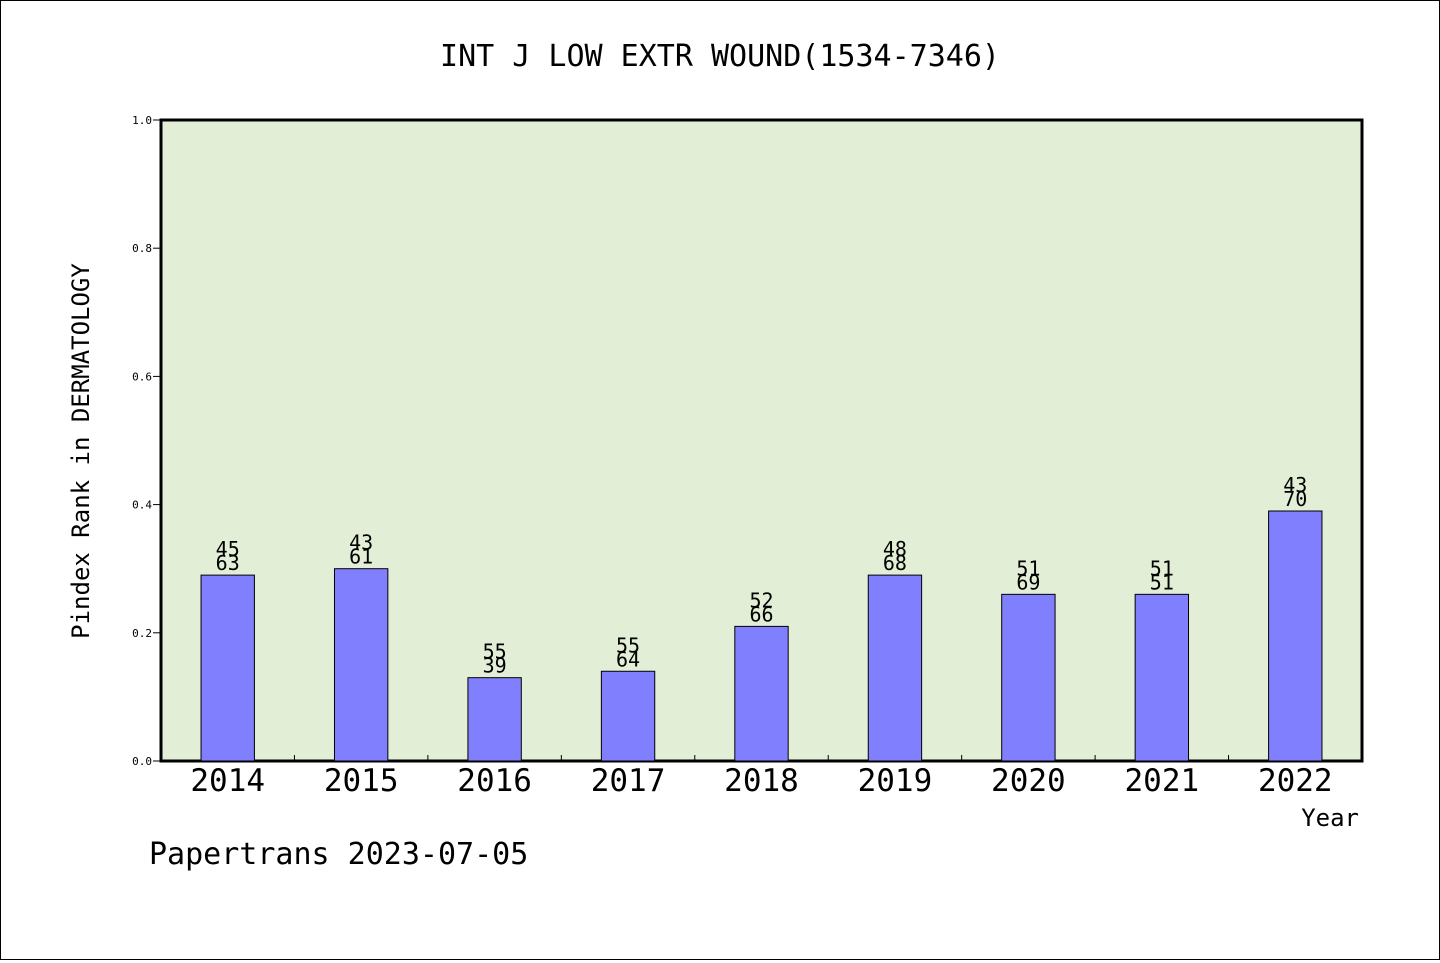 This screenshot has height=963, width=1440. Describe the element at coordinates (142, 376) in the screenshot. I see `y-tick-label: 0.6` at that location.